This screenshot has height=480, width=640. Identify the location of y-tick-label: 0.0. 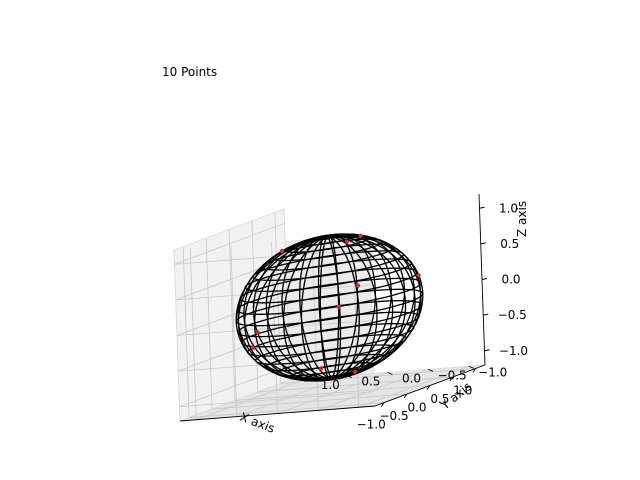
(411, 379).